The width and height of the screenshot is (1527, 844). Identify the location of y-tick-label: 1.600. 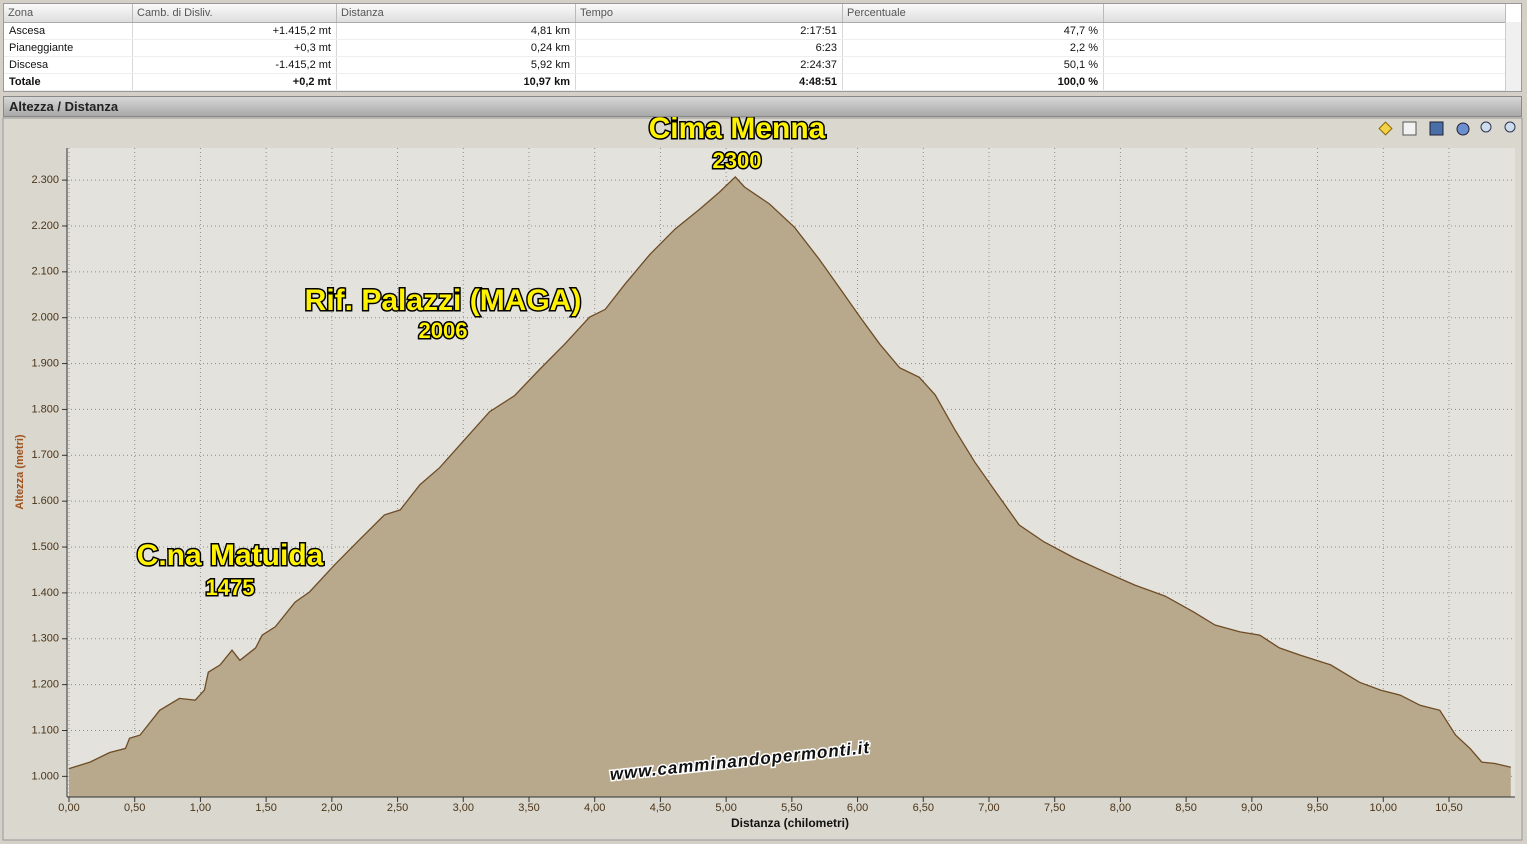
(45, 501).